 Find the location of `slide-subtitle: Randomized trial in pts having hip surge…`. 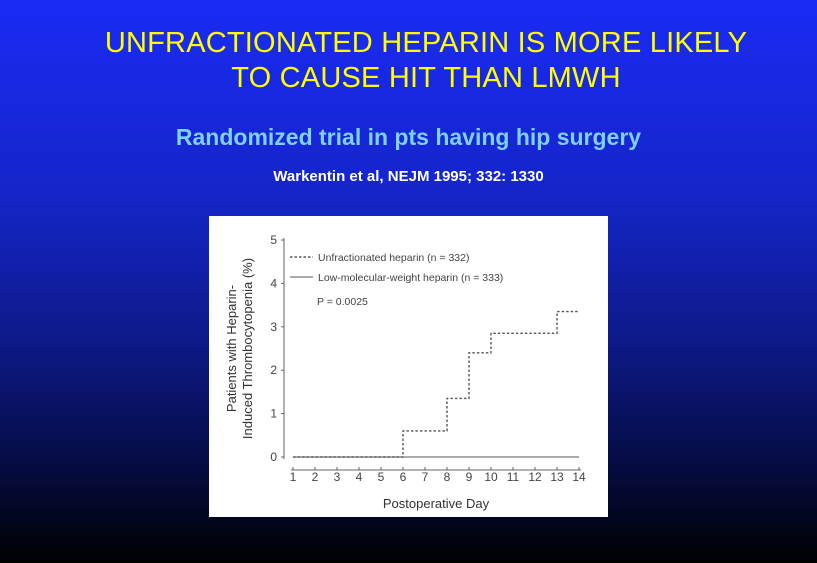

slide-subtitle: Randomized trial in pts having hip surge… is located at coordinates (408, 137).